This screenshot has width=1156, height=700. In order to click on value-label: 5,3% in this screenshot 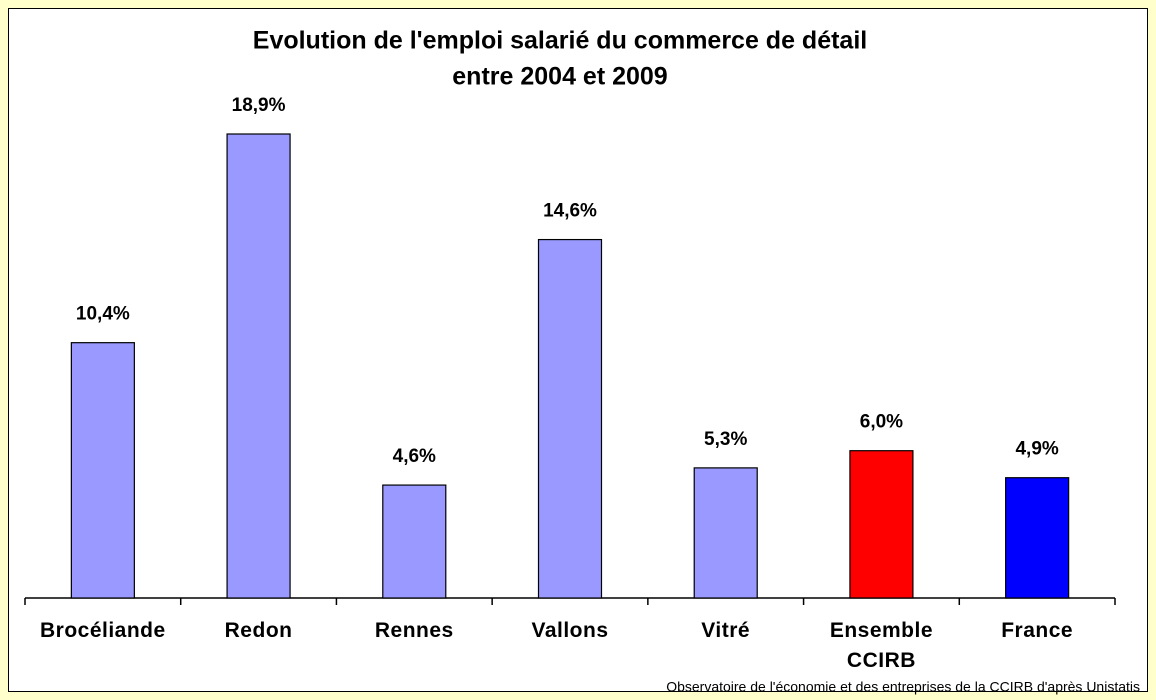, I will do `click(725, 439)`.